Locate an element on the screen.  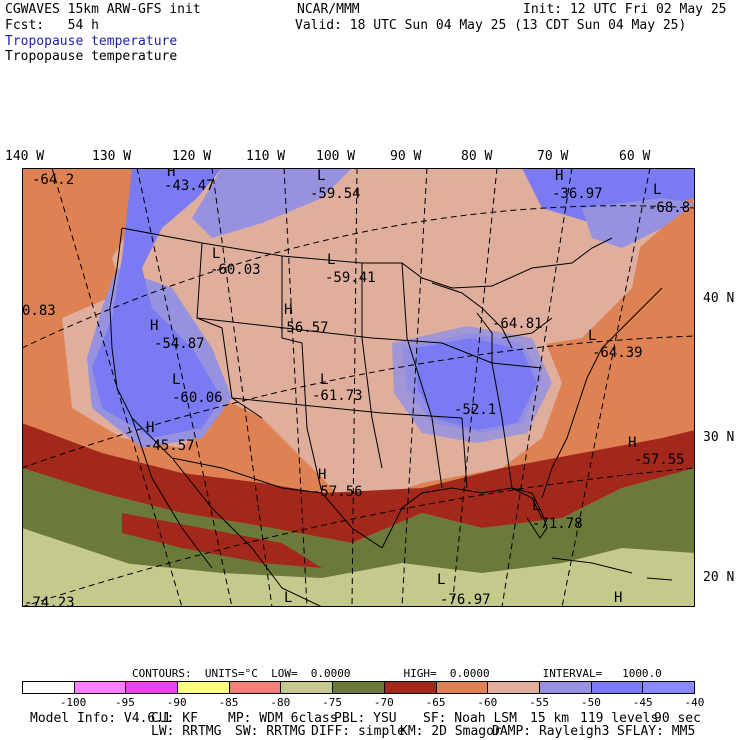
lon-label-80w: 80 W is located at coordinates (477, 156).